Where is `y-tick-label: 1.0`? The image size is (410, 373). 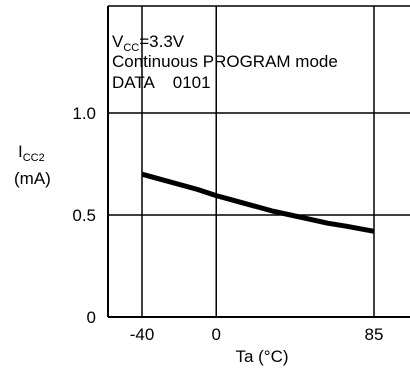 y-tick-label: 1.0 is located at coordinates (84, 113).